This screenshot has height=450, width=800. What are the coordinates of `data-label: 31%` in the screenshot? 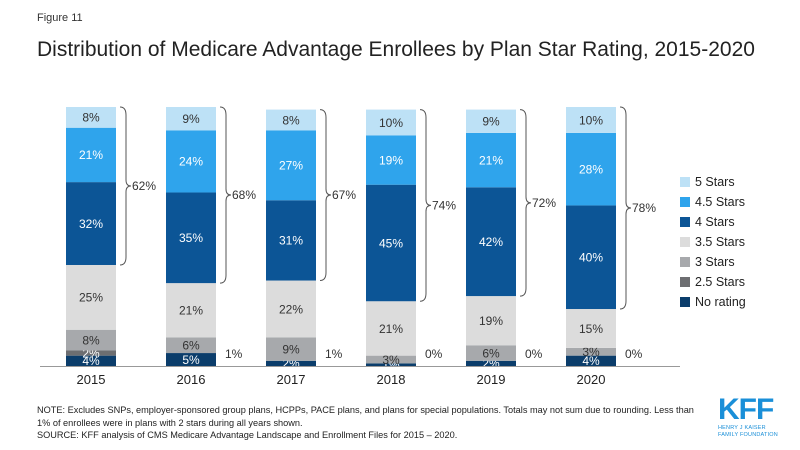 It's located at (291, 241).